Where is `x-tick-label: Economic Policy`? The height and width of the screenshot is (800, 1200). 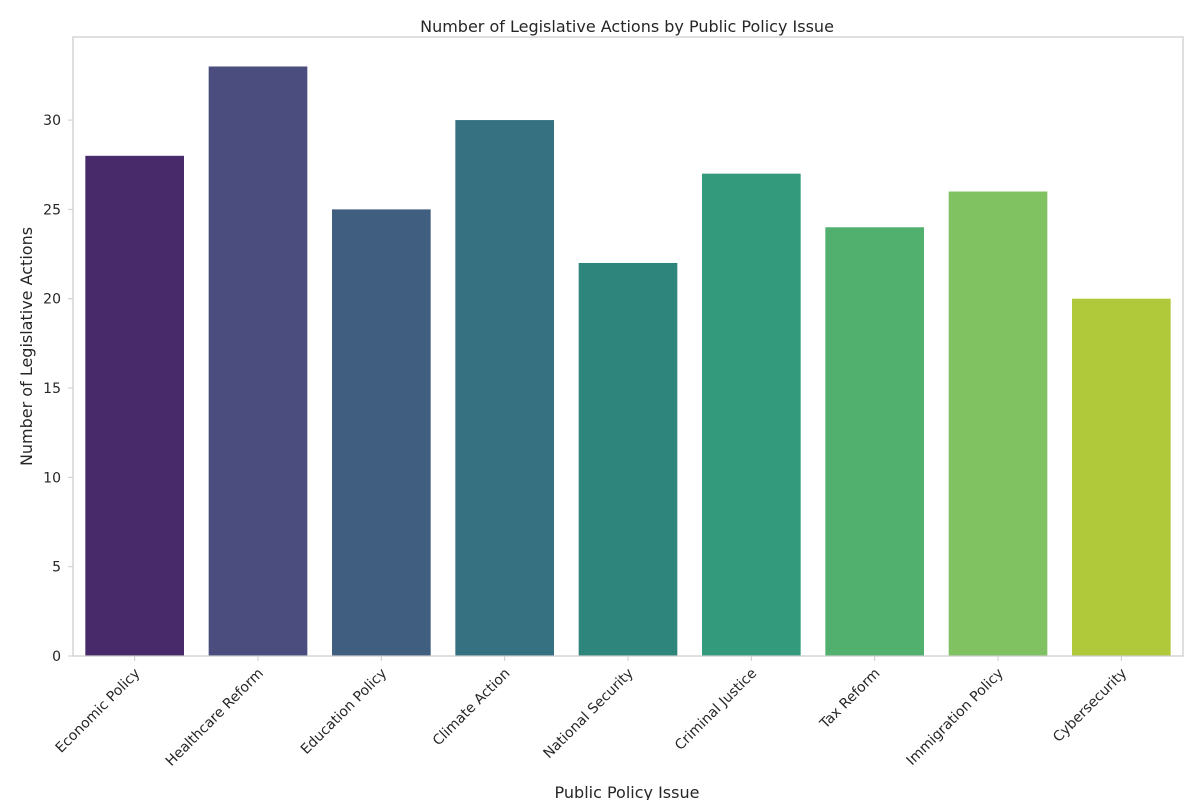
x-tick-label: Economic Policy is located at coordinates (98, 711).